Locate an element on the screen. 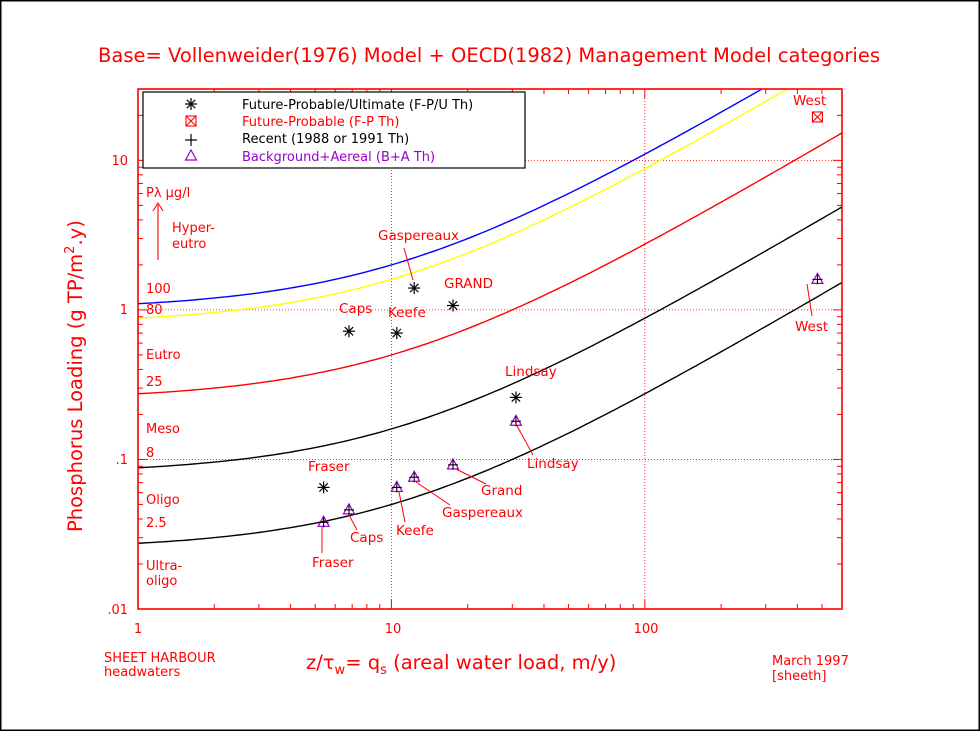 This screenshot has height=731, width=980. annotation-lower-grand: Grand is located at coordinates (501, 491).